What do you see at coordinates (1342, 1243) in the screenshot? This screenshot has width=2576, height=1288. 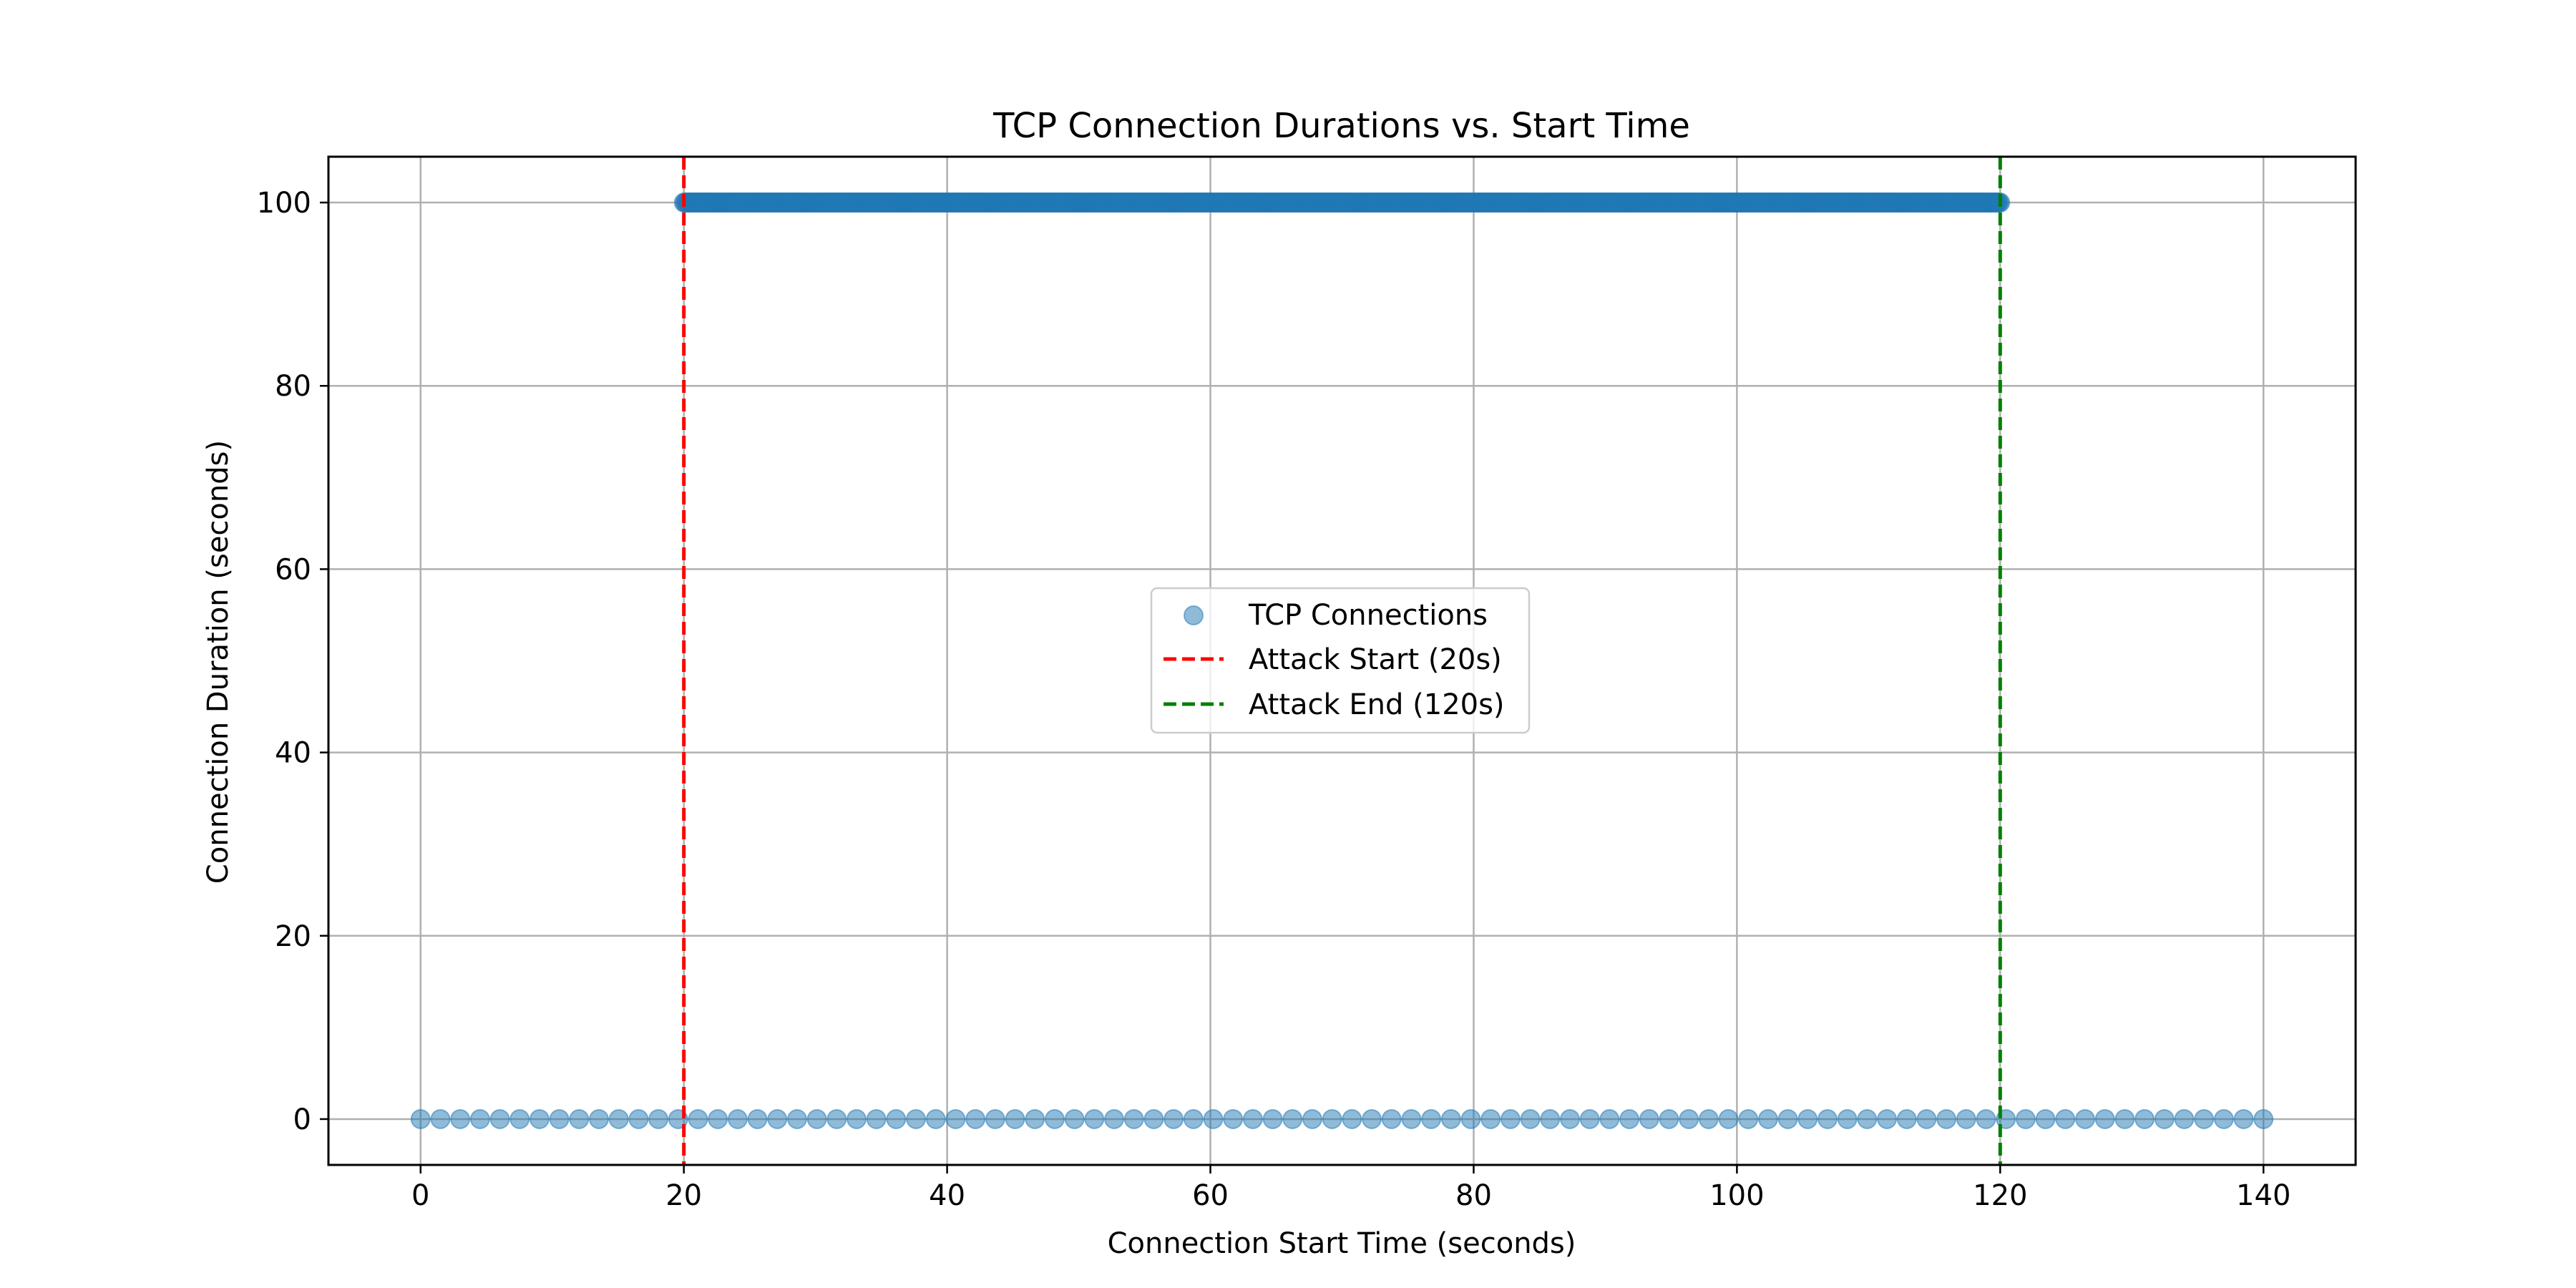 I see `x-axis-label: Connection Start Time (seconds)` at bounding box center [1342, 1243].